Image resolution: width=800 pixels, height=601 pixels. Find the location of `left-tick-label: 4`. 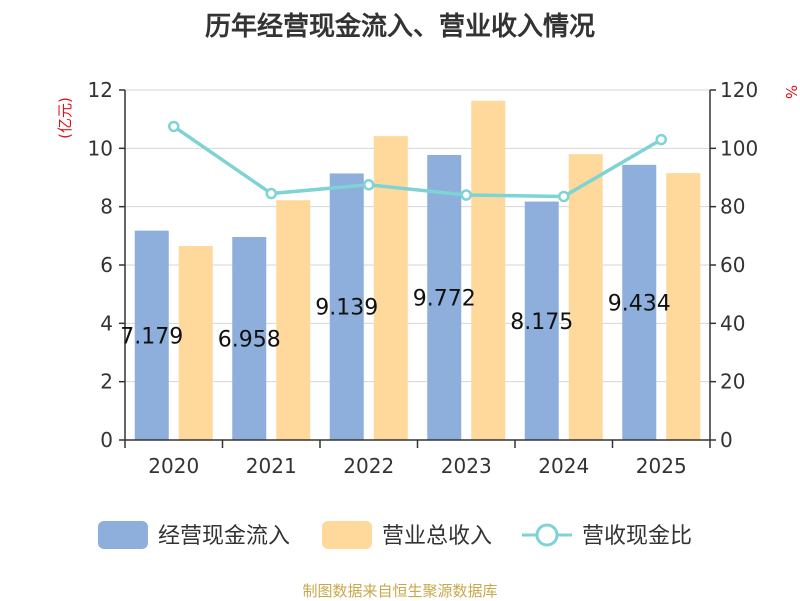

left-tick-label: 4 is located at coordinates (106, 323).